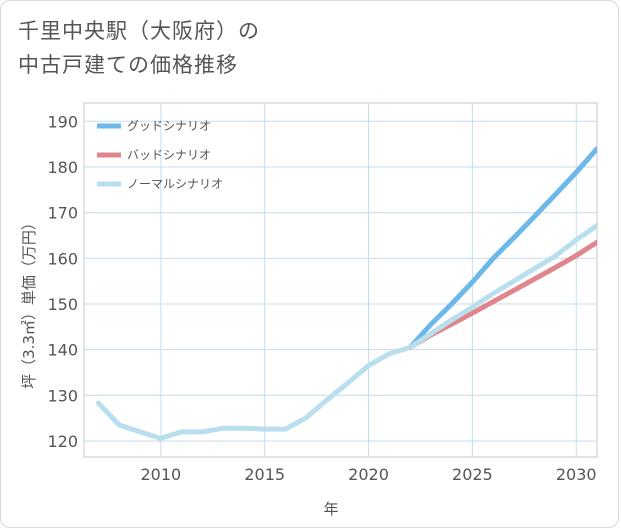  I want to click on y-axis-label: 坪（3.3㎡）単価（万円）, so click(29, 302).